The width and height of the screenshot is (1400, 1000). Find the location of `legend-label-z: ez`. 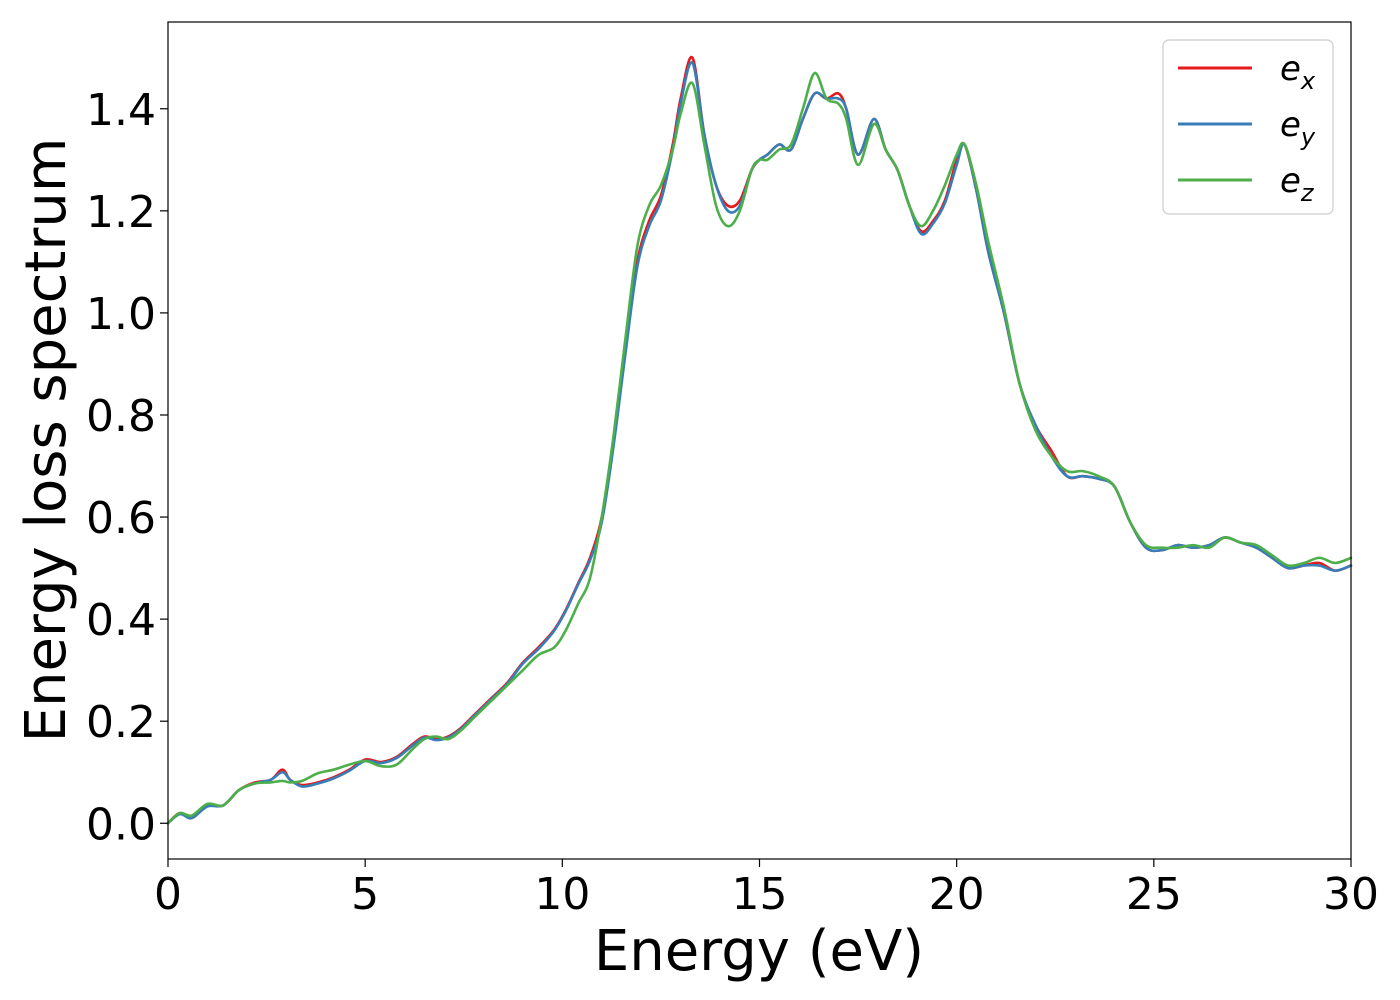

legend-label-z: ez is located at coordinates (1297, 184).